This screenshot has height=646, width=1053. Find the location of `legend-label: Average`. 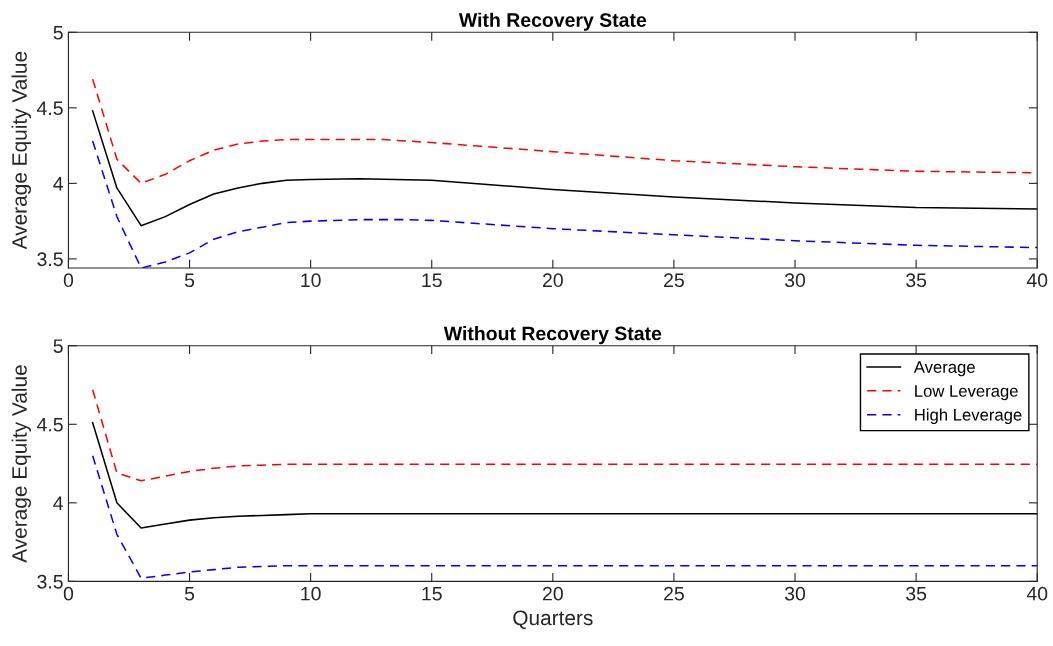

legend-label: Average is located at coordinates (944, 369).